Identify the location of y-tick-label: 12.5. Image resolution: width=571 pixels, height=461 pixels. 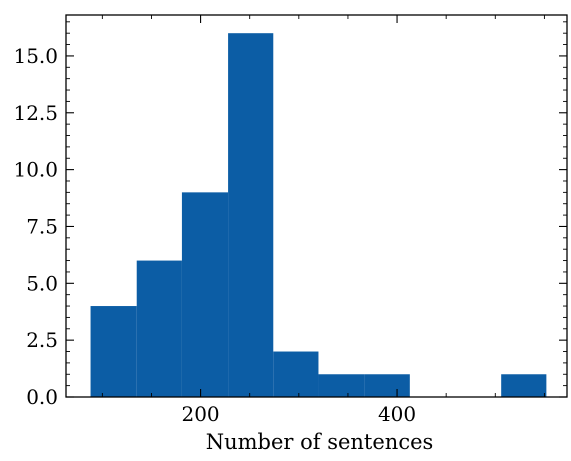
(35, 113).